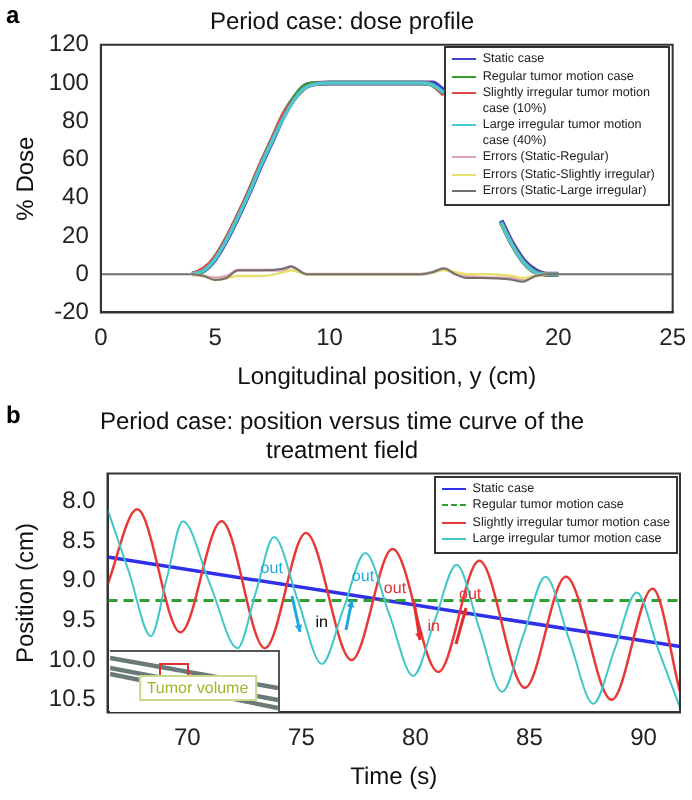  What do you see at coordinates (72, 698) in the screenshot?
I see `y-tick-label: 10.5` at bounding box center [72, 698].